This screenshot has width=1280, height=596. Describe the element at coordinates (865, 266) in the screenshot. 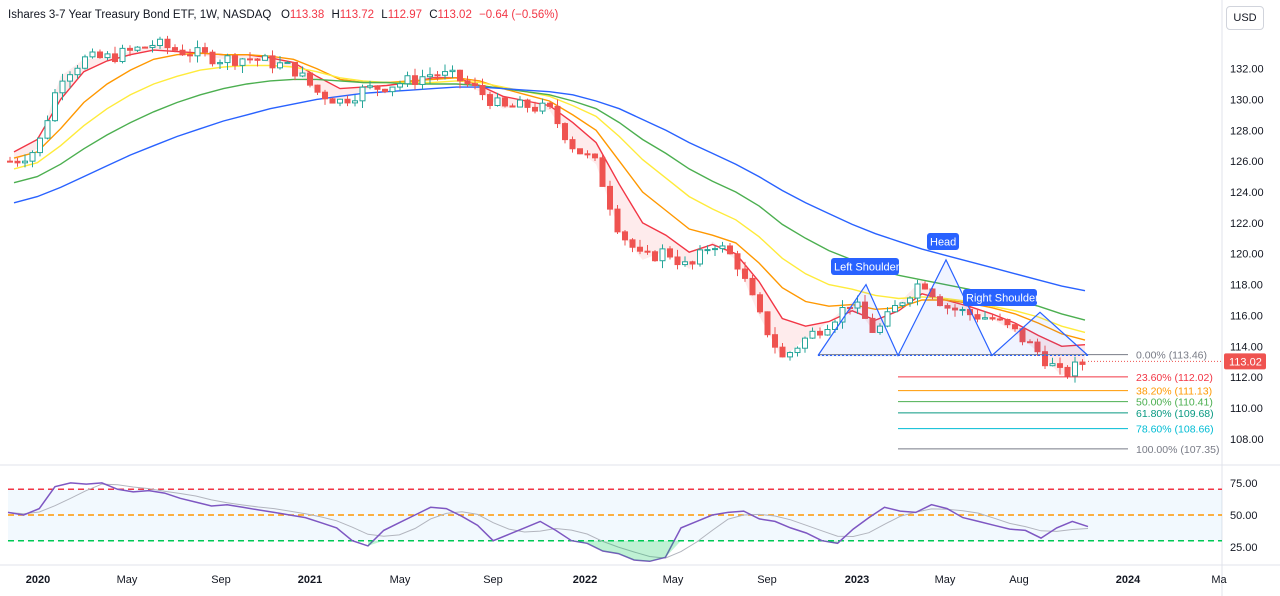

I see `pattern-label: Left Shoulder` at that location.